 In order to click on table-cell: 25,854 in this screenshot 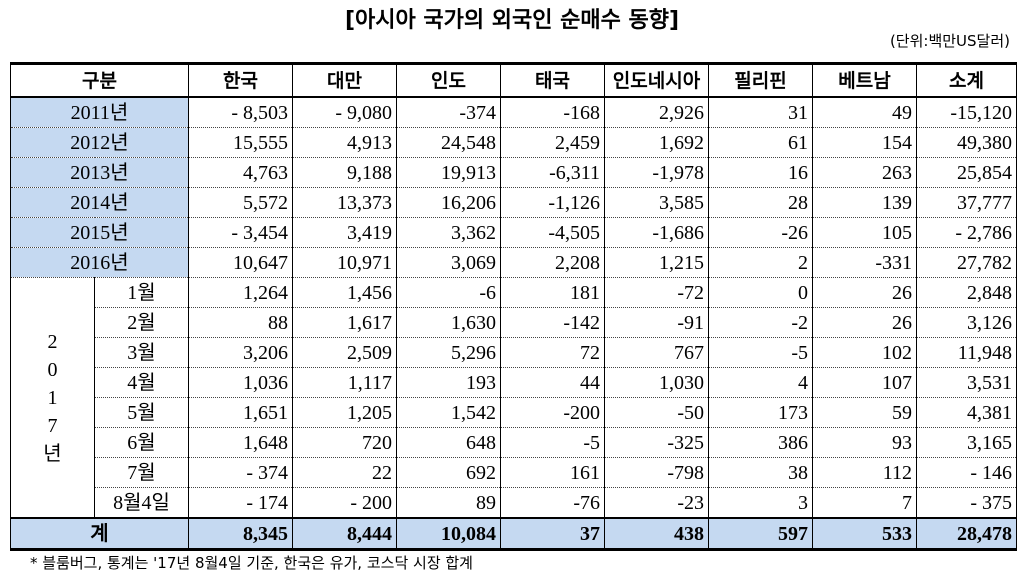, I will do `click(966, 172)`.